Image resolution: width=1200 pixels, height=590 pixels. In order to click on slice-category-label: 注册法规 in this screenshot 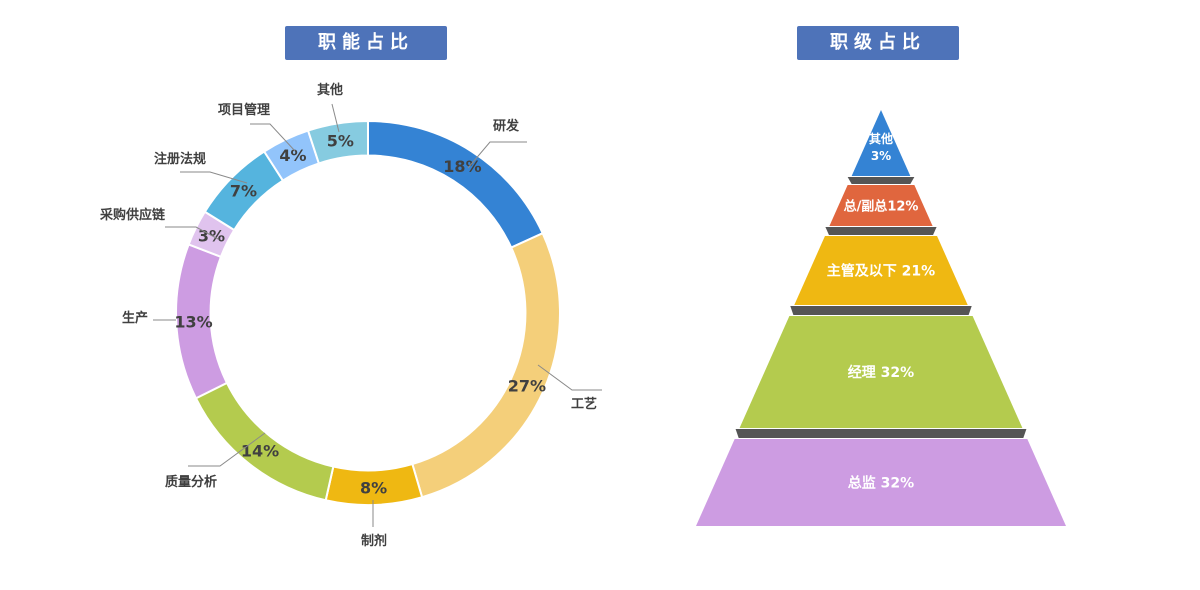, I will do `click(180, 159)`.